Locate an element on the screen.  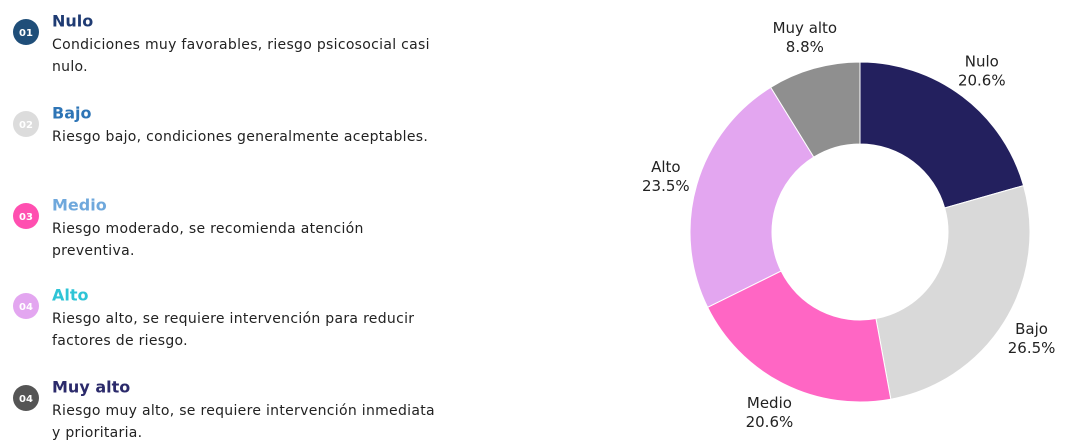
badge-number: 01 is located at coordinates (26, 33).